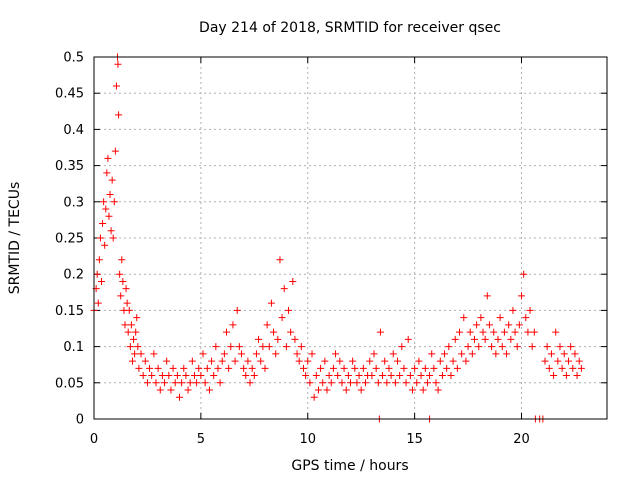 Image resolution: width=640 pixels, height=480 pixels. What do you see at coordinates (15, 238) in the screenshot?
I see `y-axis-label: SRMTID / TECUs` at bounding box center [15, 238].